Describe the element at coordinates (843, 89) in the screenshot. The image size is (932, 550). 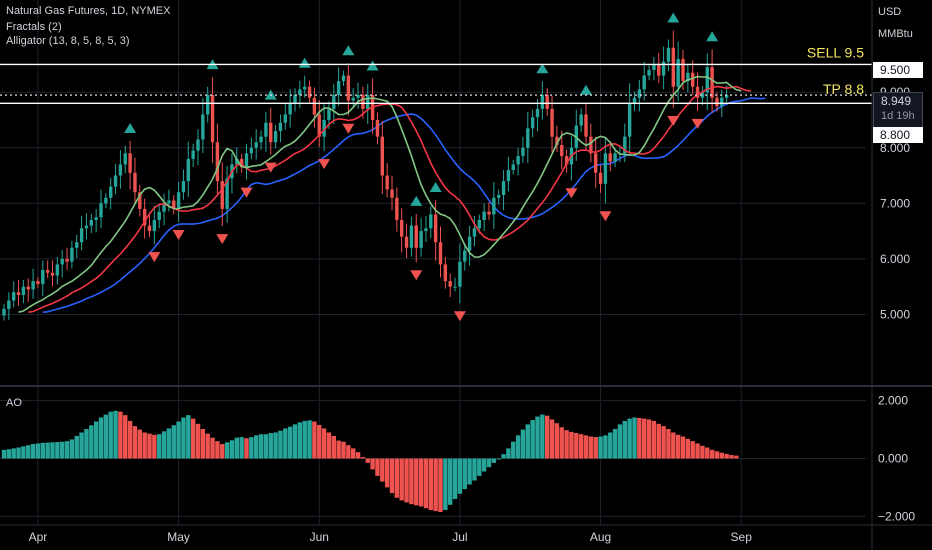
I see `tp-annotation: TP 8.8` at that location.